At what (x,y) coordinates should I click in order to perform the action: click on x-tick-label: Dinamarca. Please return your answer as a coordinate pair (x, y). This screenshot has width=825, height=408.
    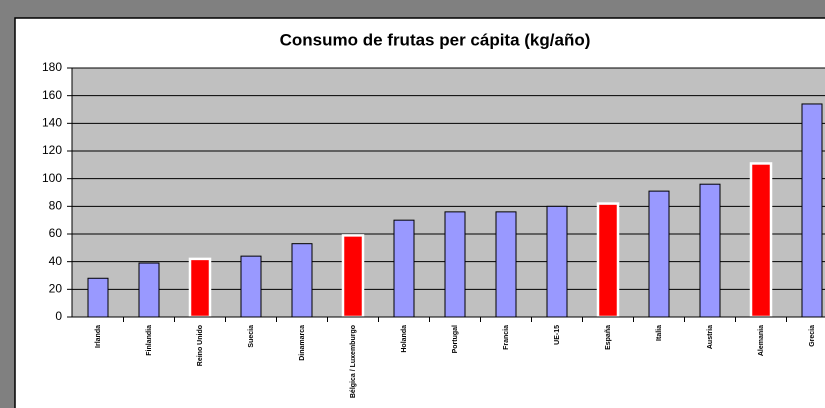
    Looking at the image, I should click on (302, 343).